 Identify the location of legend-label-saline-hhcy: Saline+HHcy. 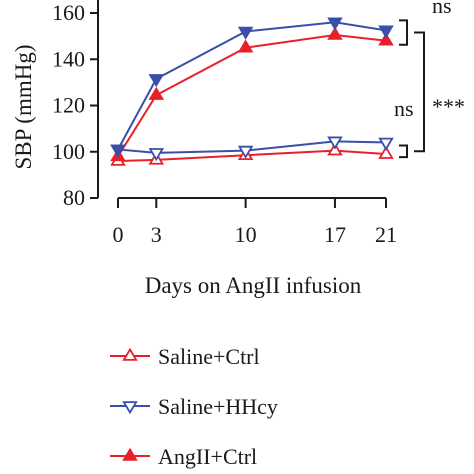
(218, 406).